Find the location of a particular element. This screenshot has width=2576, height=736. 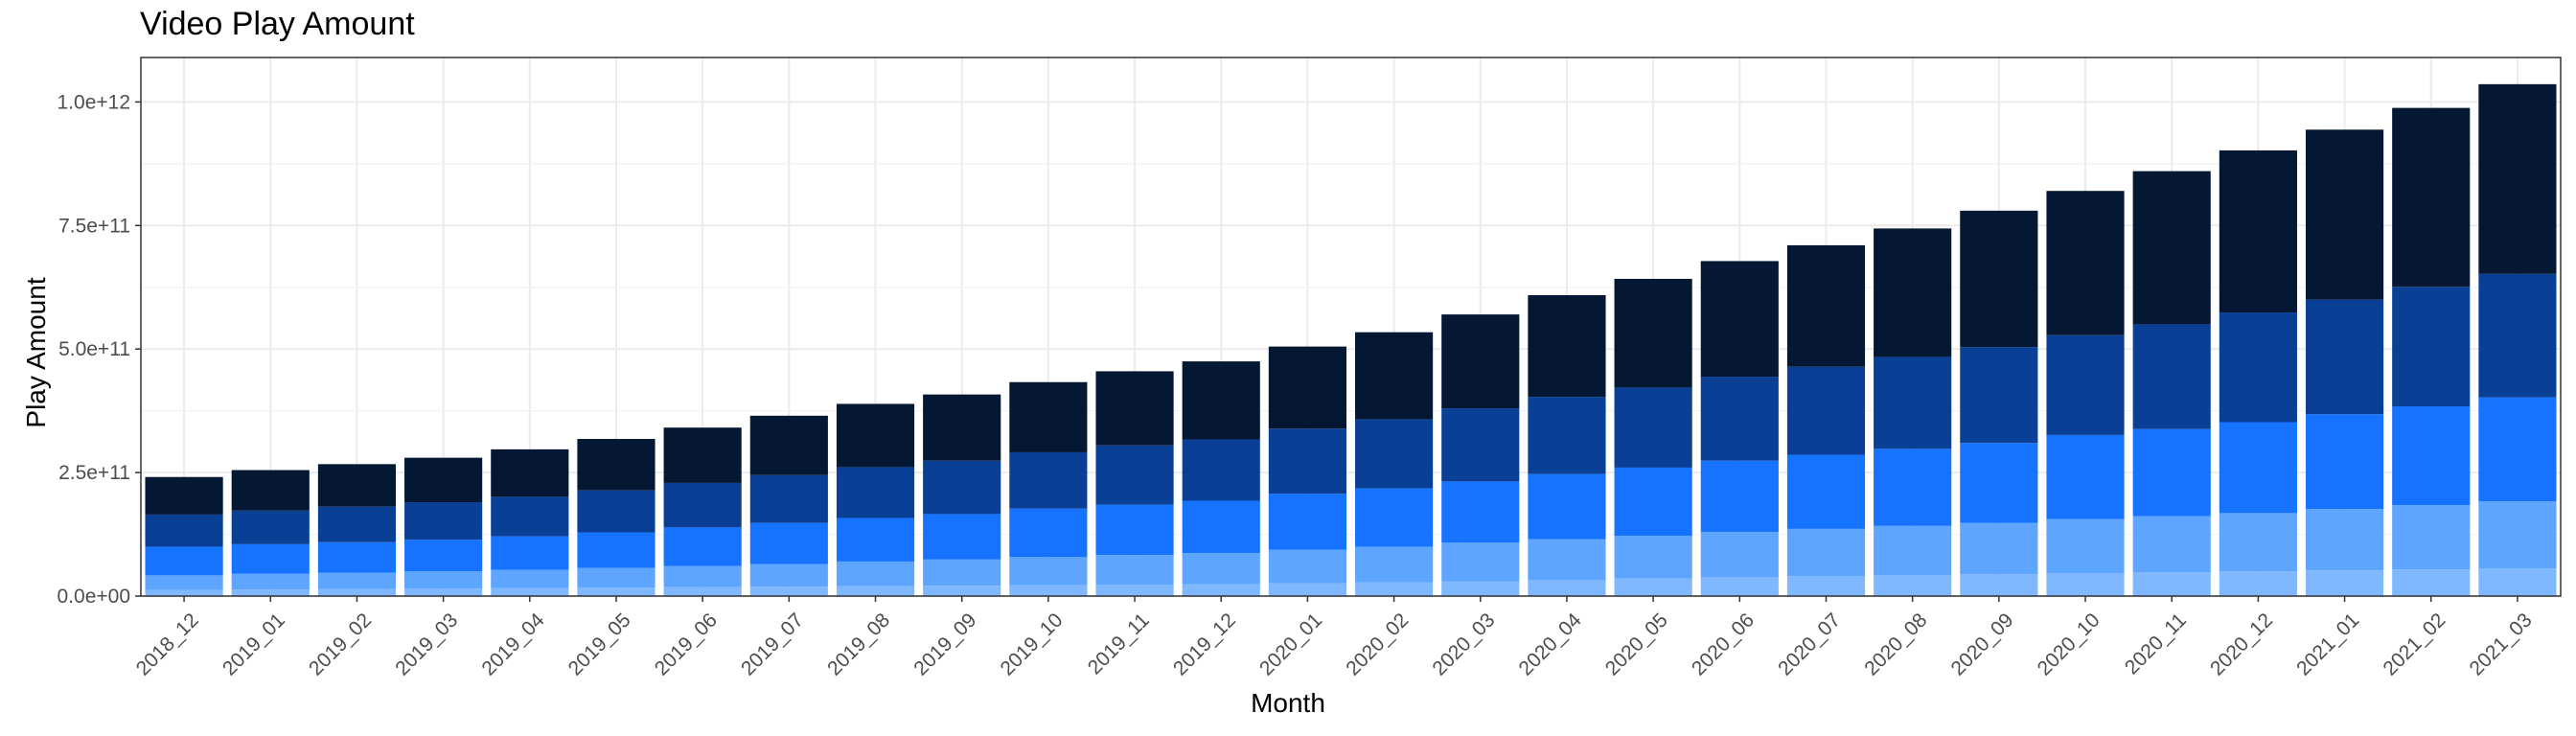

x-tick-label: 2021_01 is located at coordinates (2327, 644).